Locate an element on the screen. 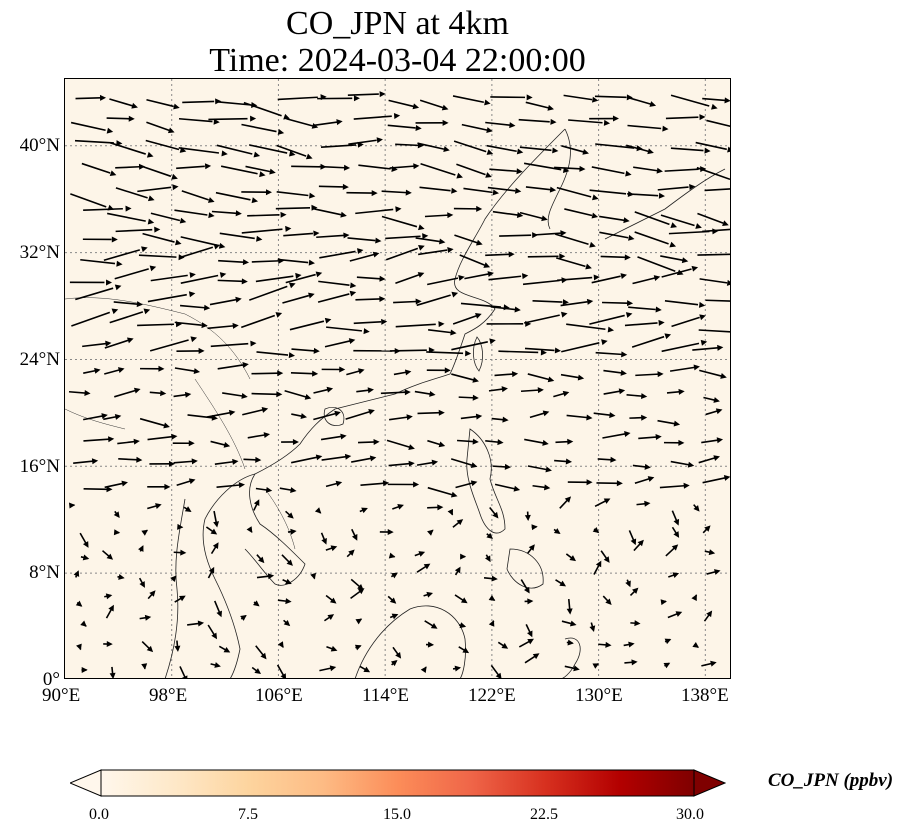 Image resolution: width=915 pixels, height=836 pixels. colorbar-tick-label: 15.0 is located at coordinates (397, 814).